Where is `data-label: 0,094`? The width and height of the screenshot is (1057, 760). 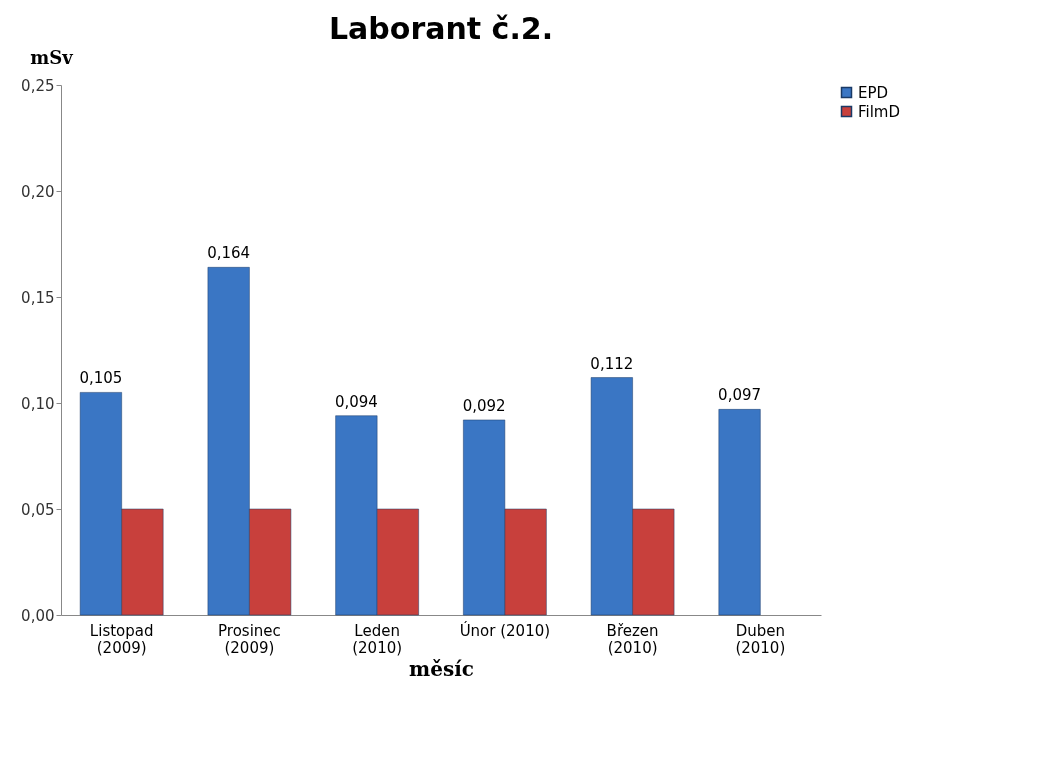 data-label: 0,094 is located at coordinates (356, 401).